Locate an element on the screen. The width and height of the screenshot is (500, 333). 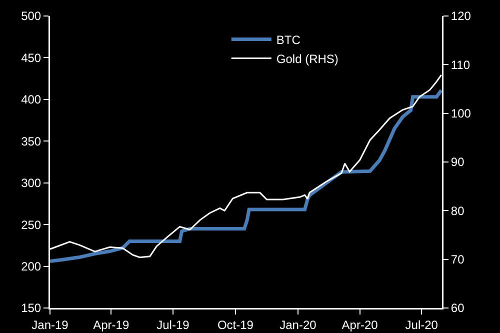
y2-tick-label: 90 is located at coordinates (457, 162).